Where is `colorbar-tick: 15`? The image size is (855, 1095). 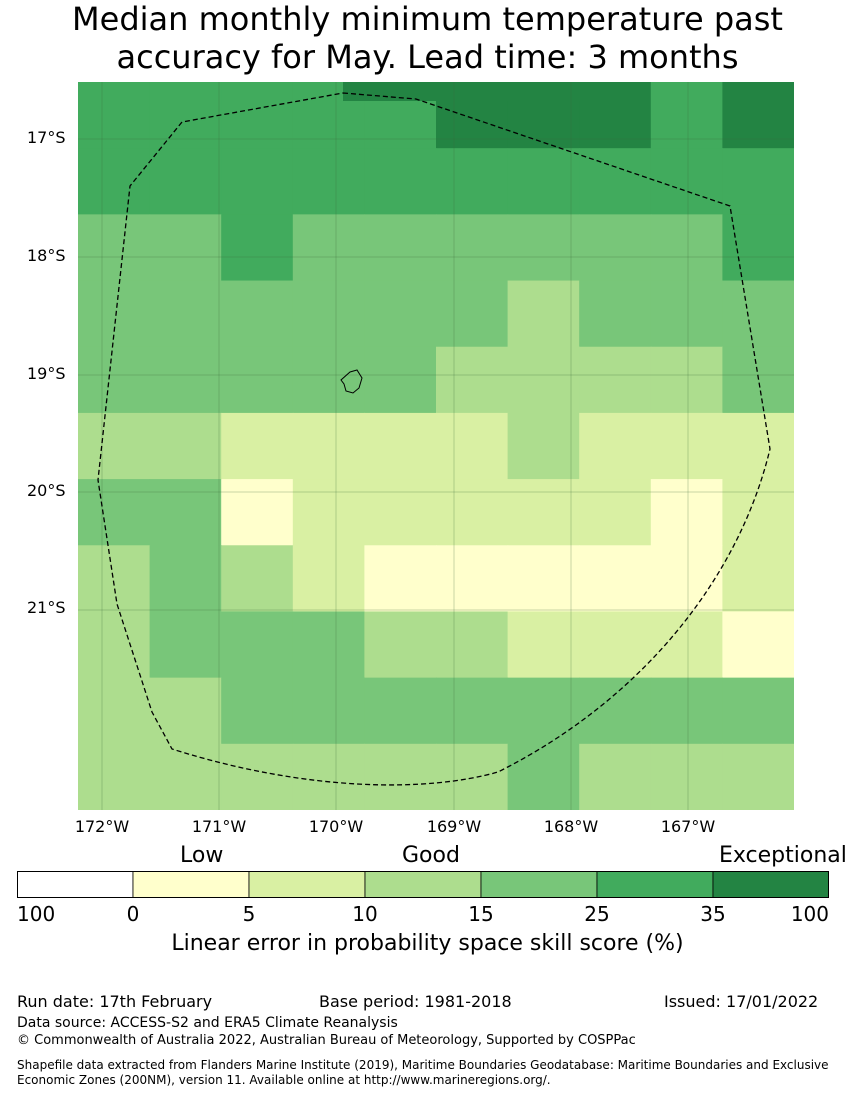
colorbar-tick: 15 is located at coordinates (481, 914).